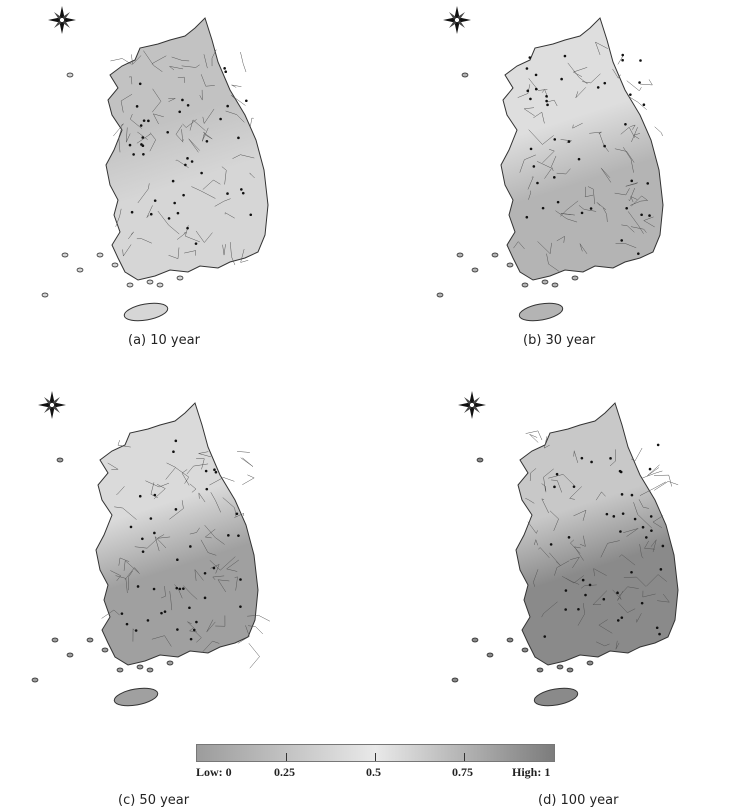 Image resolution: width=751 pixels, height=810 pixels. I want to click on caption-c: (c) 50 year, so click(154, 800).